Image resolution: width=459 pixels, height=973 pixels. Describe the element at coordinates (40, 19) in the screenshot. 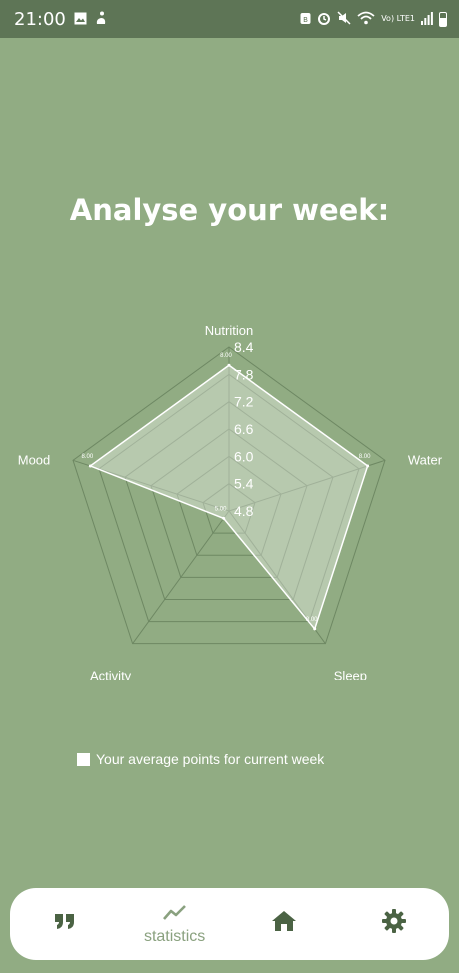

I see `status-time: 21:00` at that location.